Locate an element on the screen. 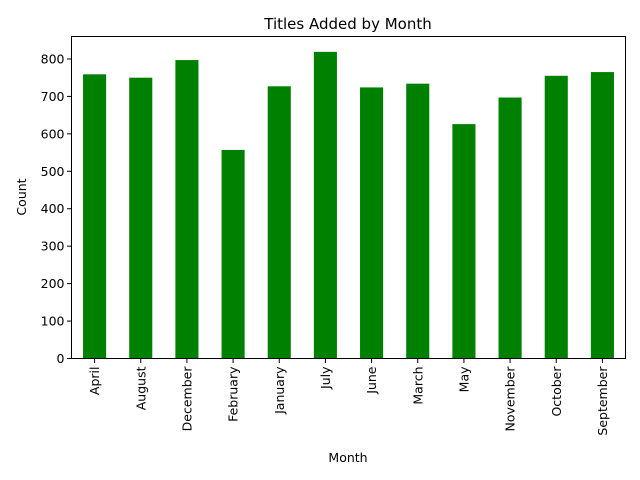 This screenshot has height=480, width=640. x-tick-label: April is located at coordinates (94, 381).